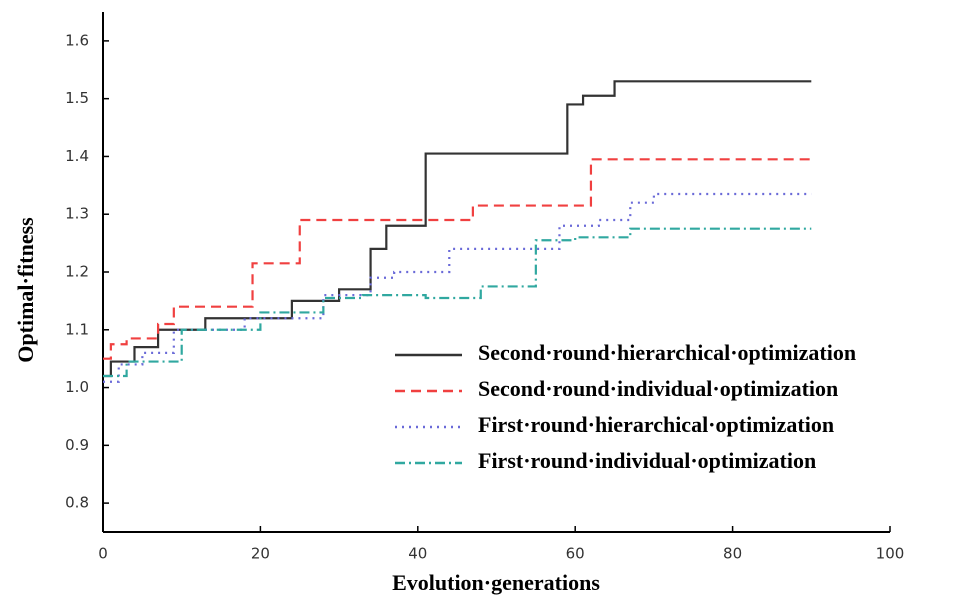  Describe the element at coordinates (417, 554) in the screenshot. I see `x-tick-label: 40` at that location.